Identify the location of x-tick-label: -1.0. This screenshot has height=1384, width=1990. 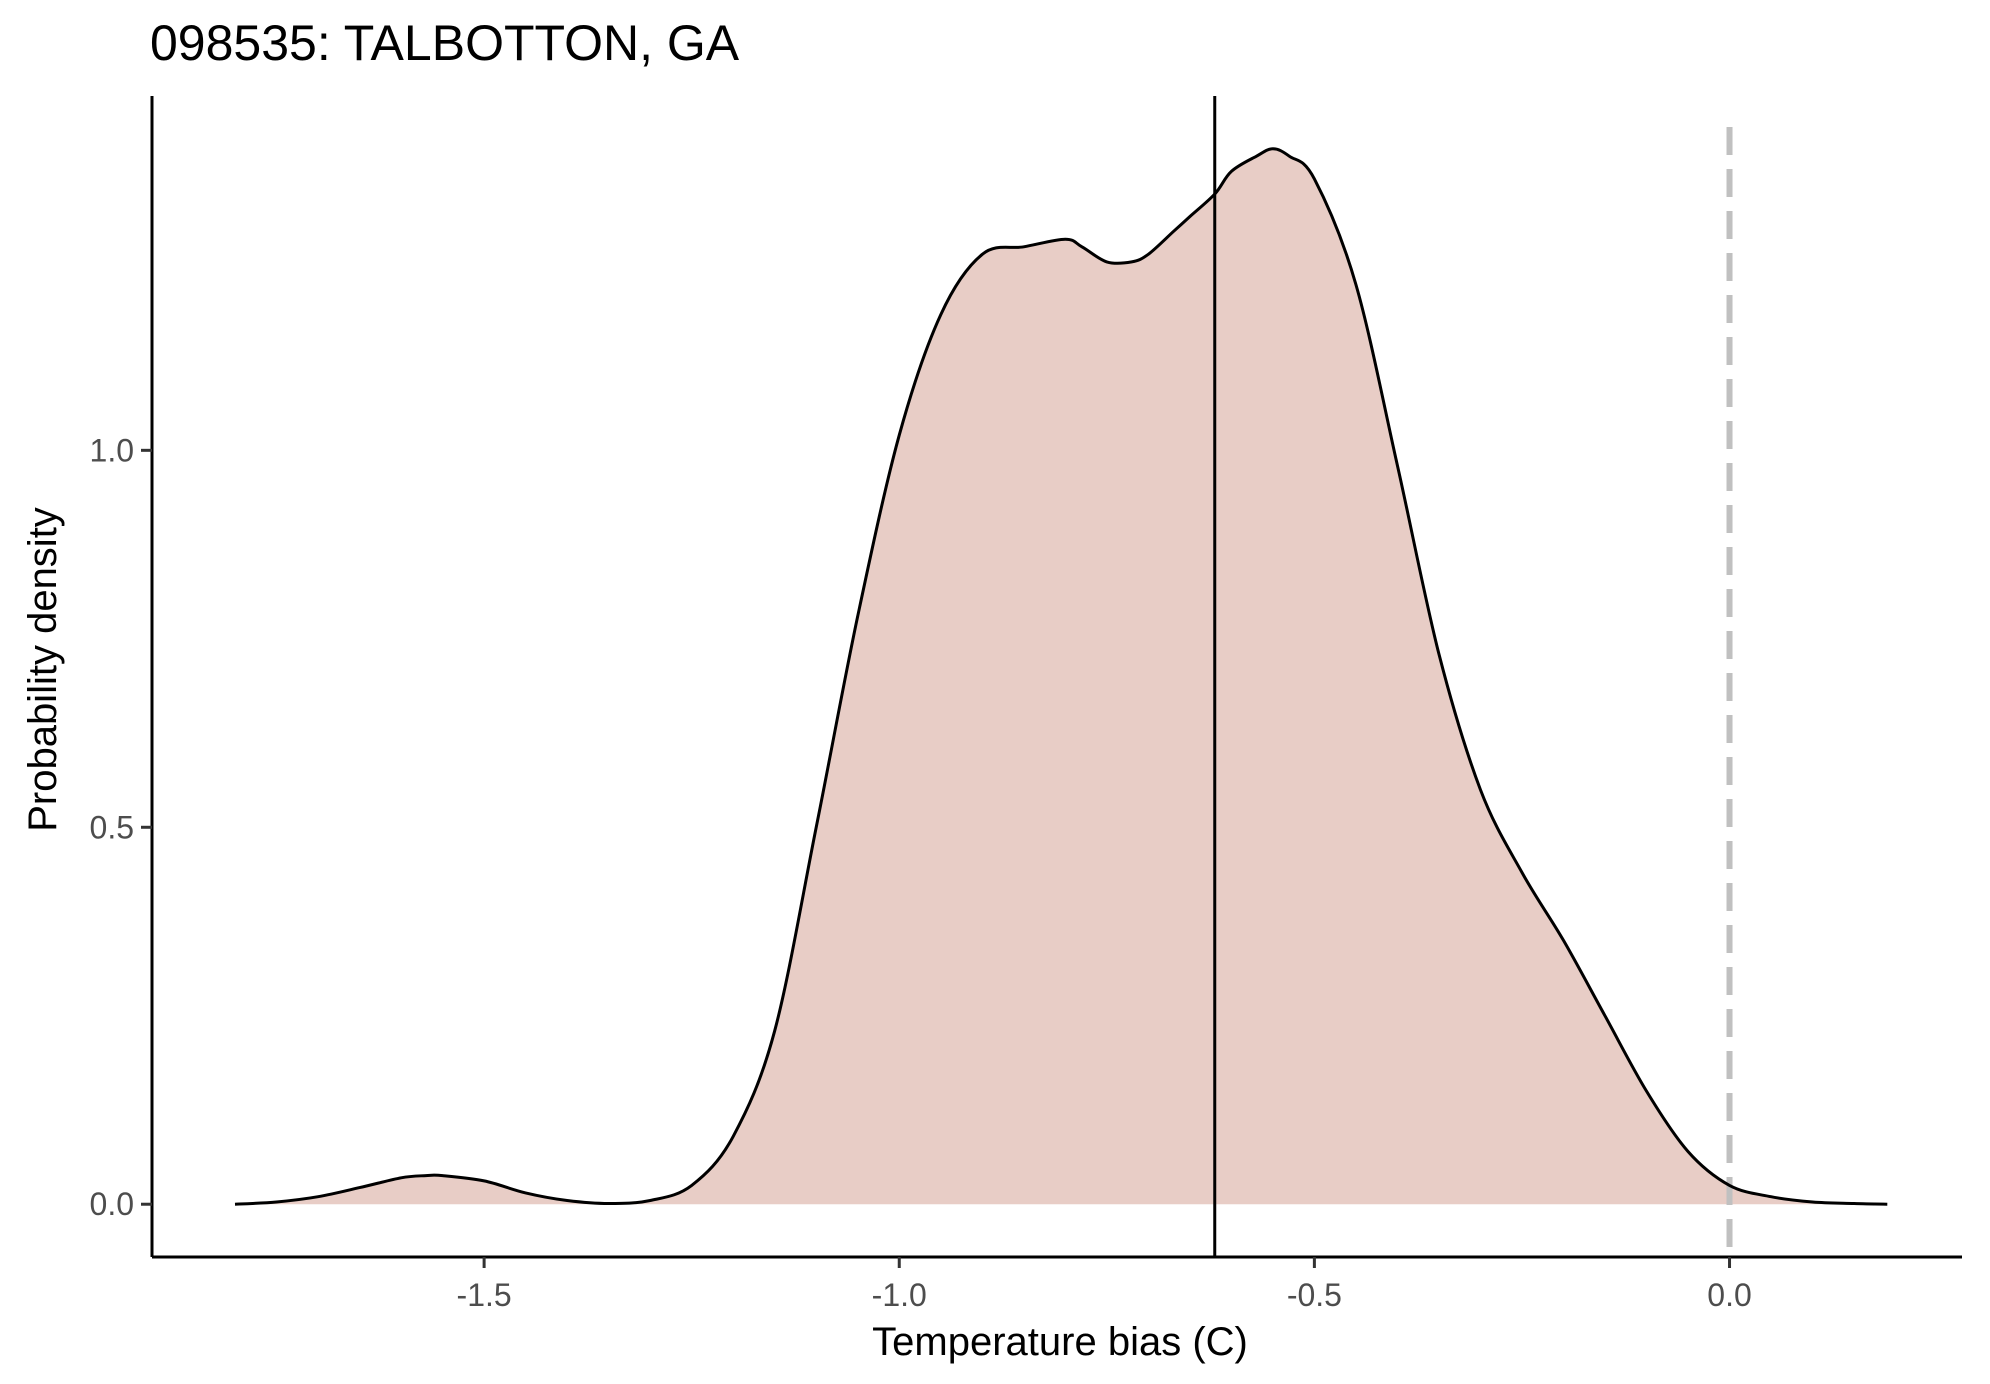
(899, 1295).